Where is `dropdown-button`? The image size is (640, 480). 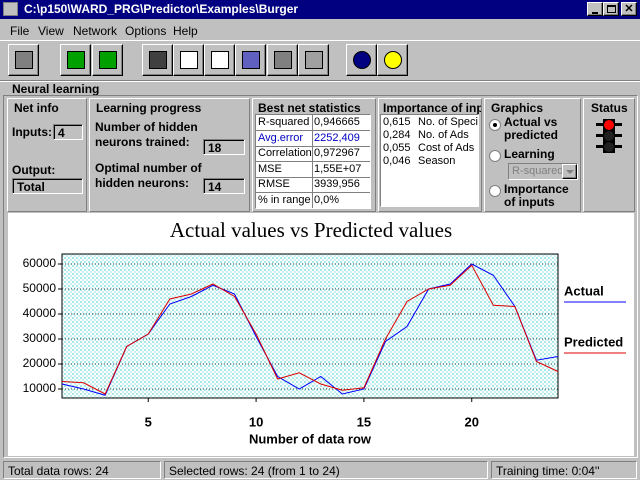
dropdown-button is located at coordinates (569, 171).